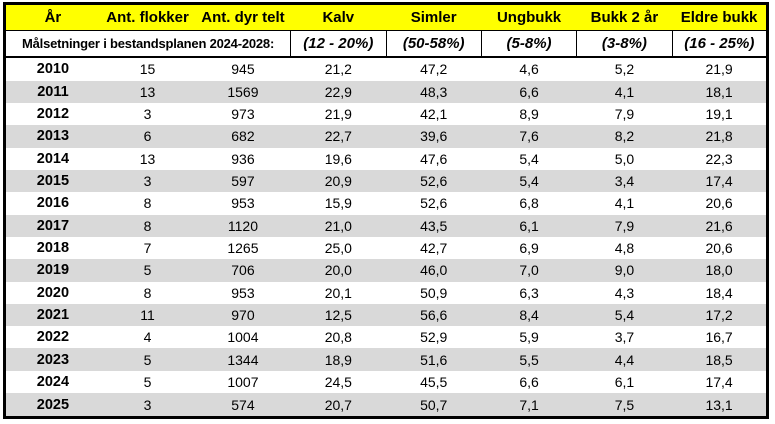 This screenshot has height=424, width=775. Describe the element at coordinates (147, 337) in the screenshot. I see `value-cell: 4` at that location.